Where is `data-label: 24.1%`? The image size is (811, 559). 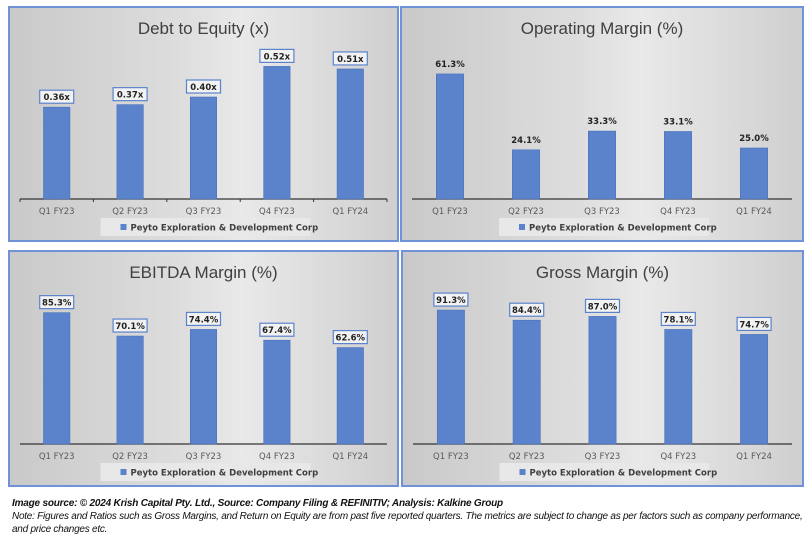
data-label: 24.1% is located at coordinates (526, 141).